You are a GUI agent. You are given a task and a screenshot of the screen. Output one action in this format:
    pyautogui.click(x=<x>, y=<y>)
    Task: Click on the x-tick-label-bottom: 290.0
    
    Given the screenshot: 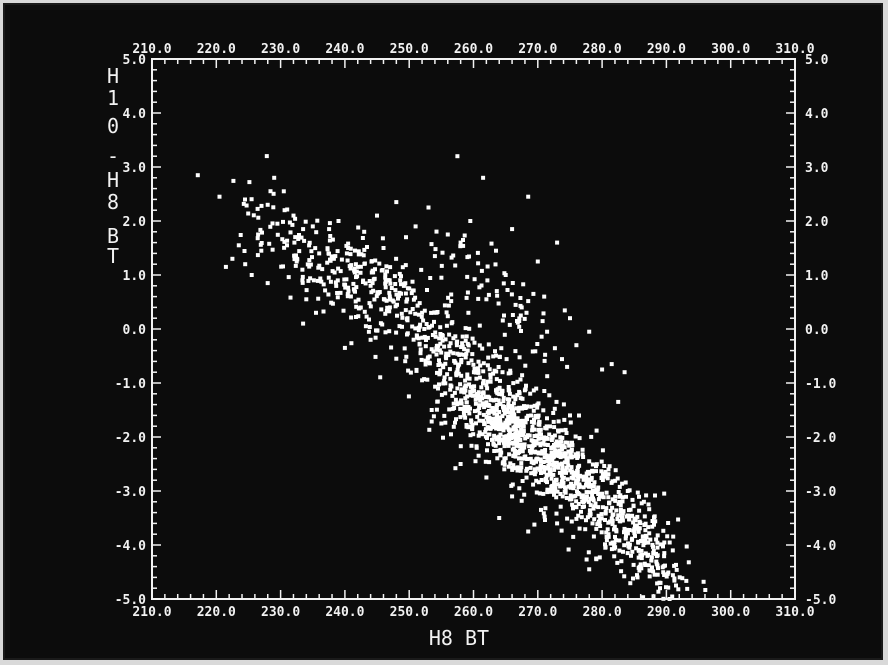 What is the action you would take?
    pyautogui.click(x=666, y=612)
    